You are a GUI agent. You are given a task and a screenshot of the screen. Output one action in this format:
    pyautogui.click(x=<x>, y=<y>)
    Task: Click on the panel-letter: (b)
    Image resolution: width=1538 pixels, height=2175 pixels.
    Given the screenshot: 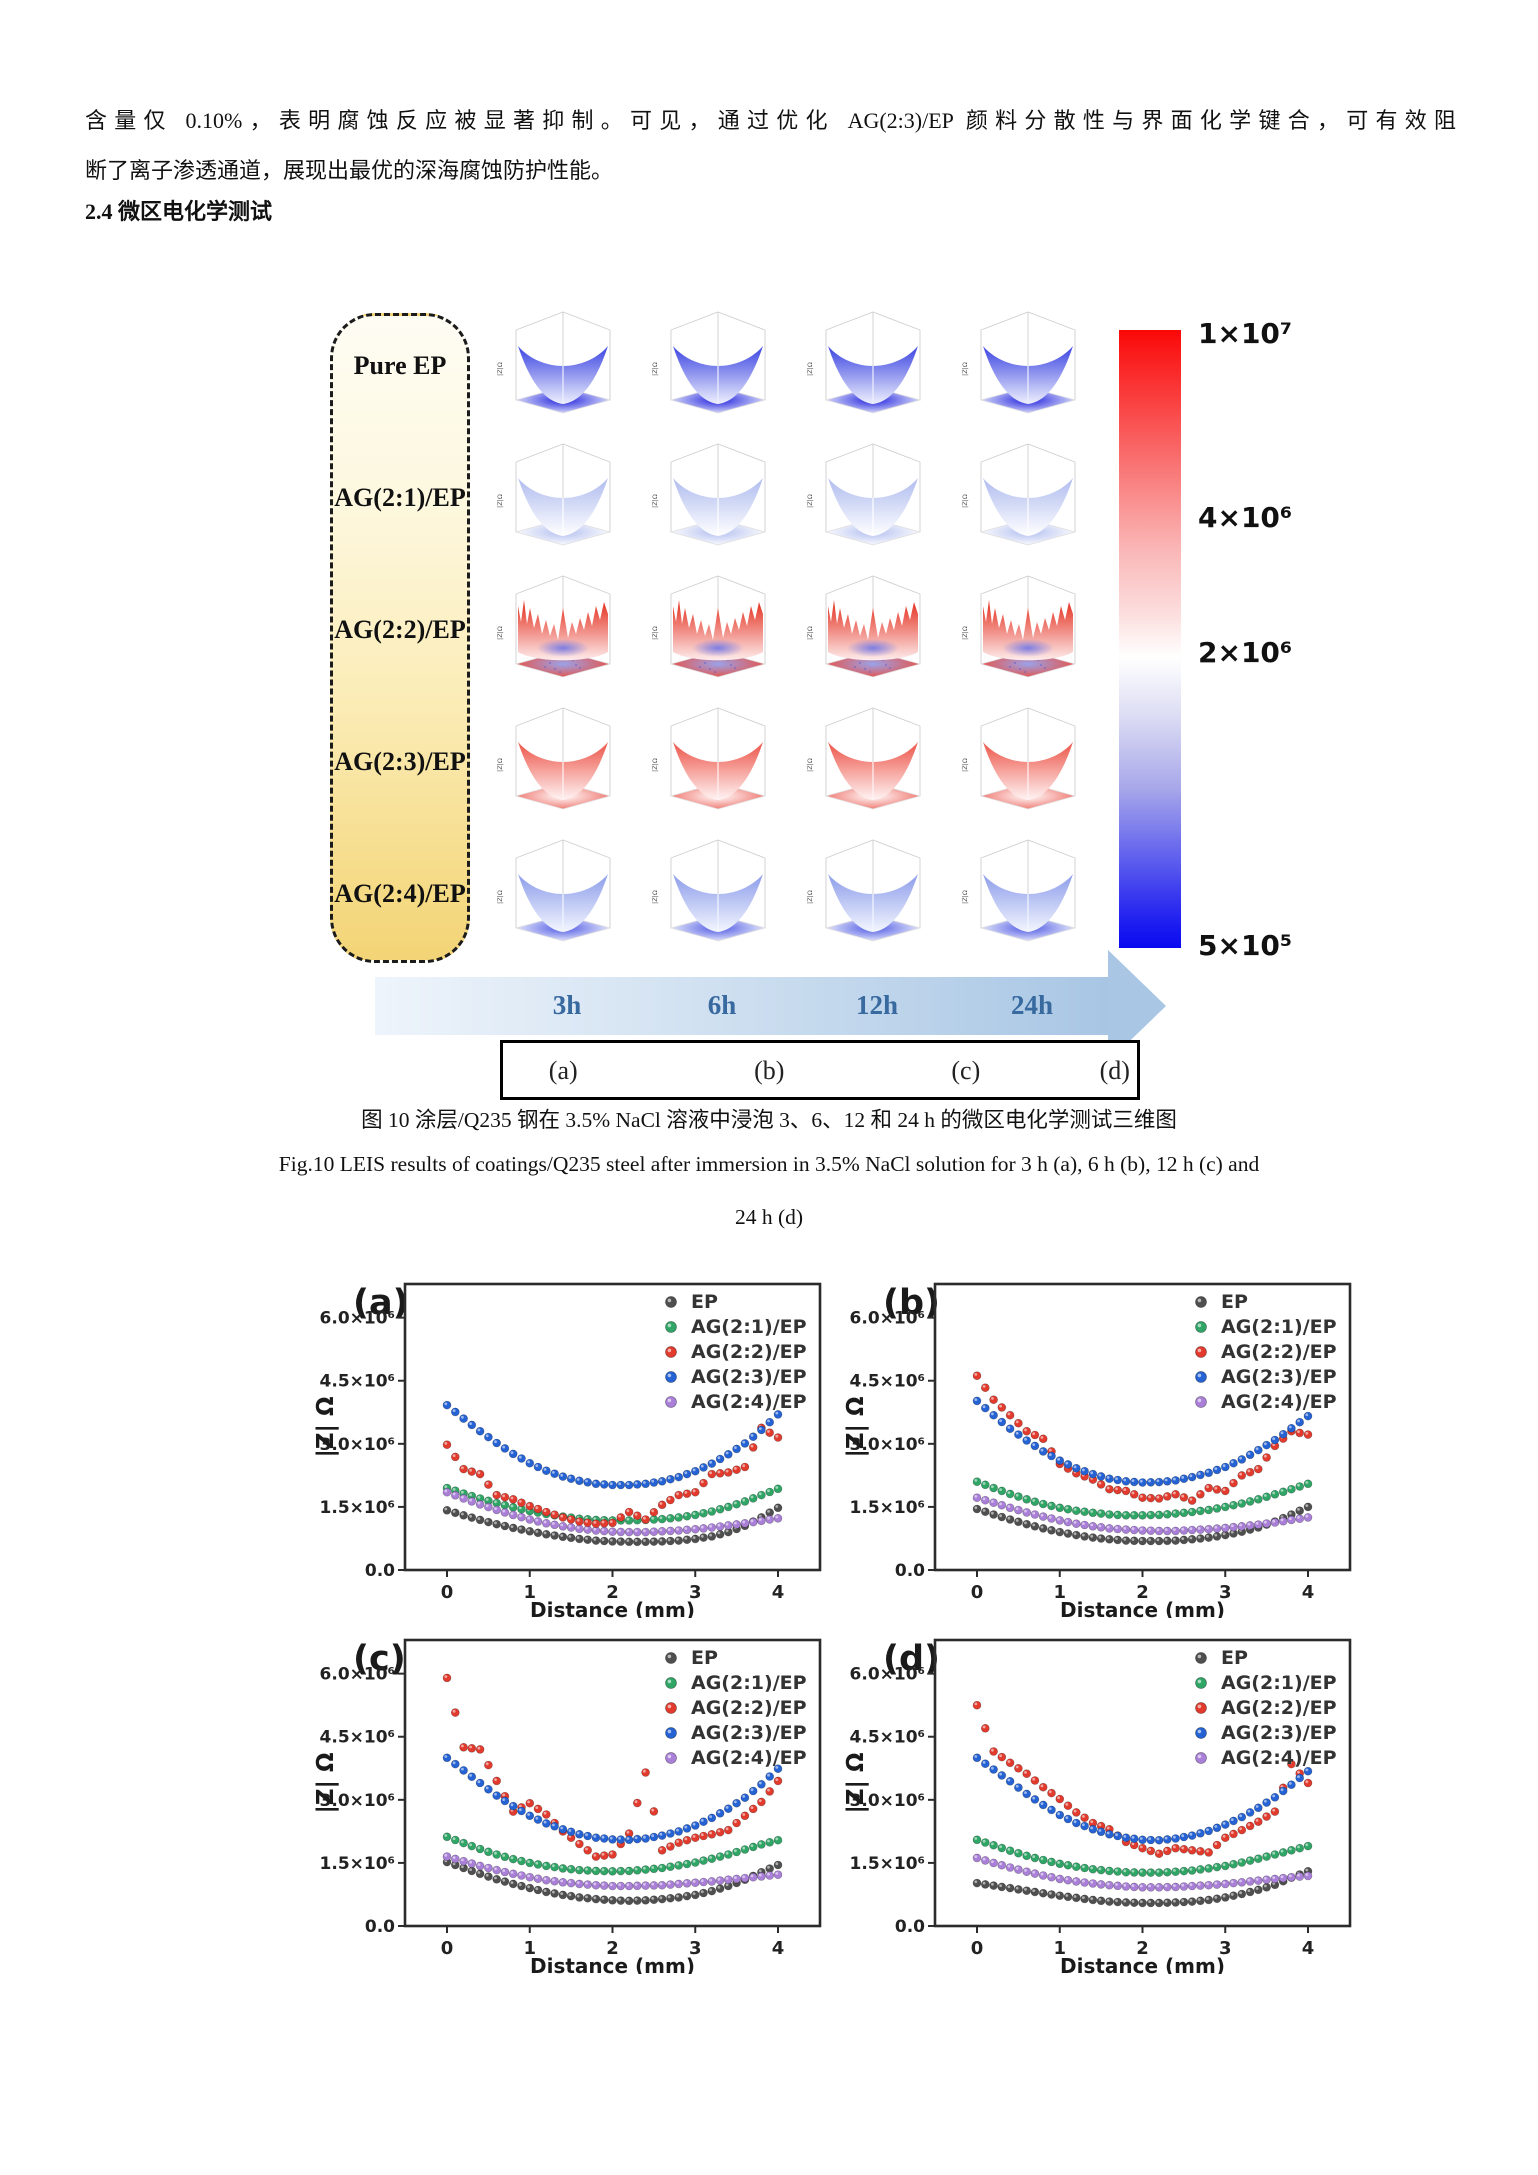 What is the action you would take?
    pyautogui.click(x=911, y=1303)
    